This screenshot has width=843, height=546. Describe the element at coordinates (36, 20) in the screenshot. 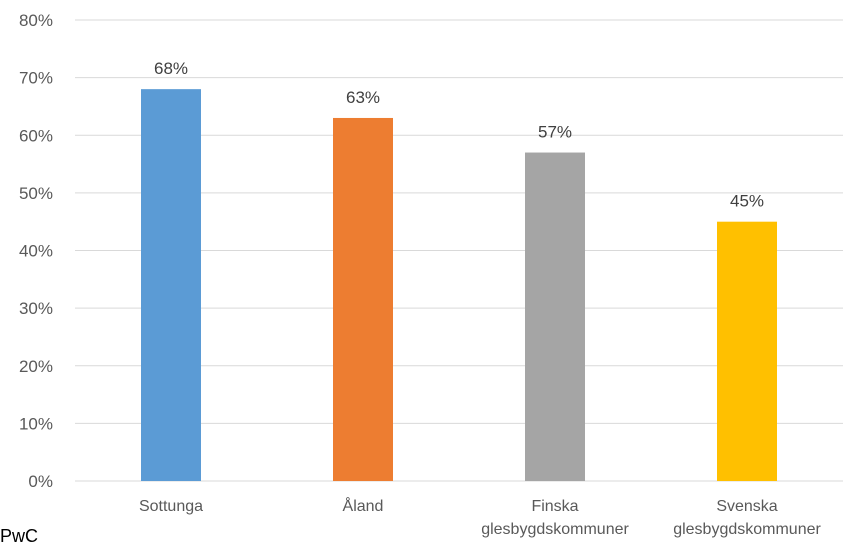

I see `y-tick-label: 80%` at that location.